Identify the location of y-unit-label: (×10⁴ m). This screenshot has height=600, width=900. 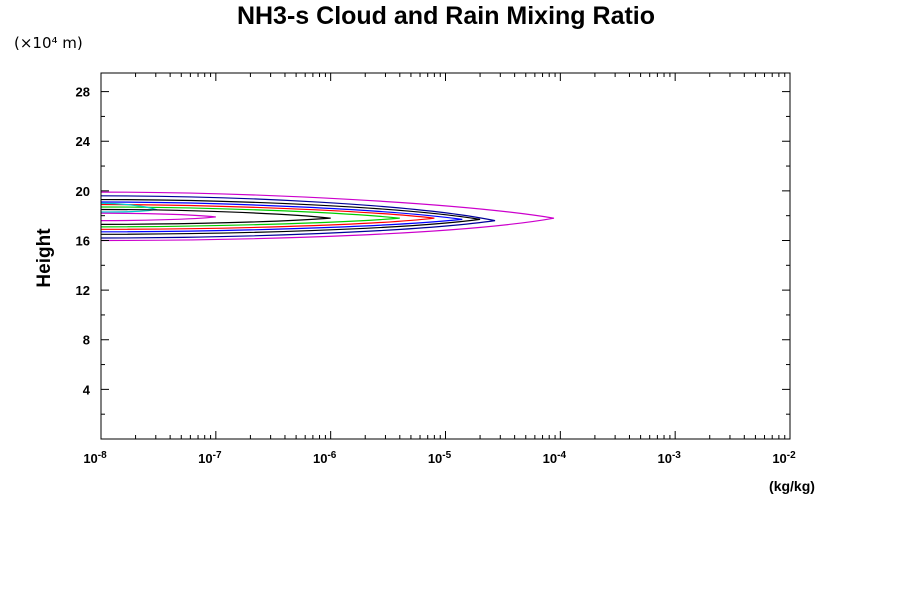
(48, 43).